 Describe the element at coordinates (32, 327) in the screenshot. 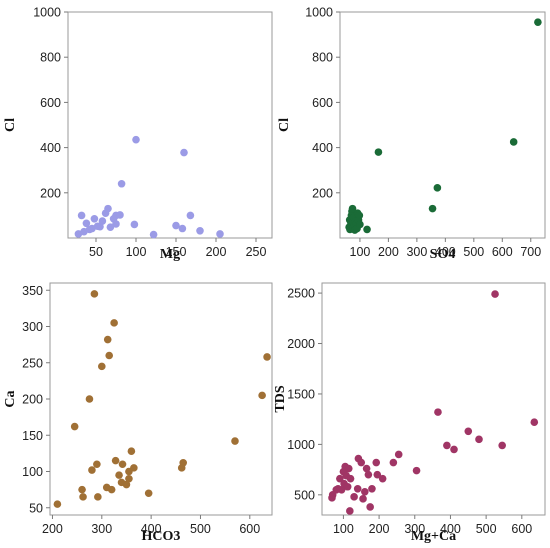

I see `y-tick-label: 300` at that location.